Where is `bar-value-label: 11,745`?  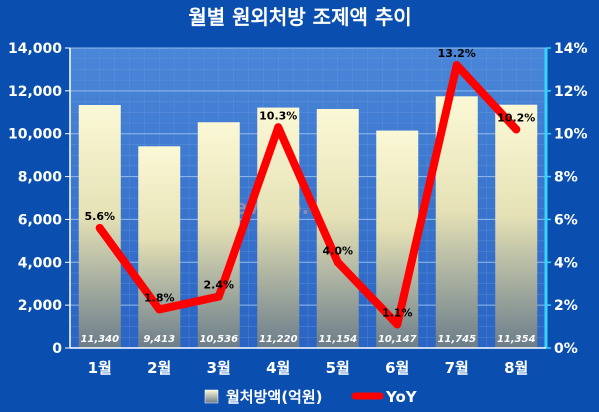 bar-value-label: 11,745 is located at coordinates (456, 339).